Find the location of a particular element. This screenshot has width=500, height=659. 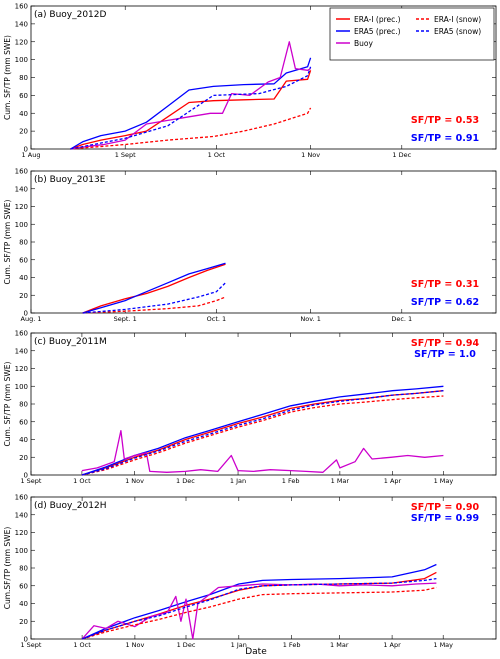

legend-box is located at coordinates (412, 34).